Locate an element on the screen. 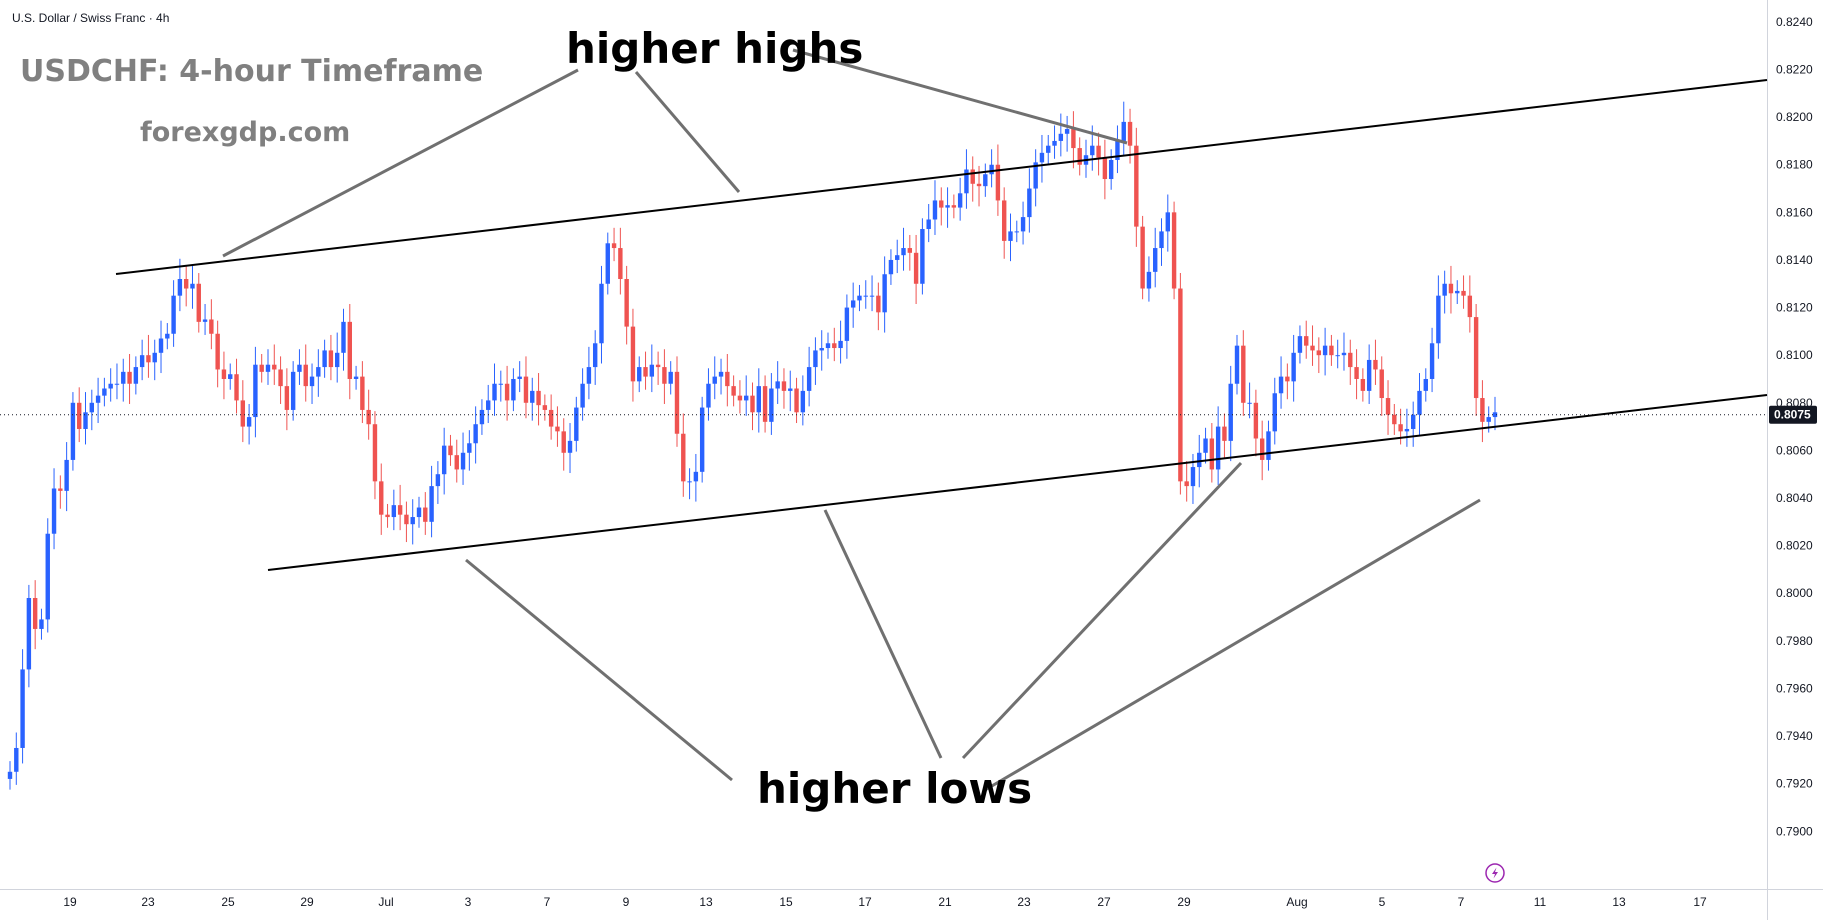 This screenshot has width=1823, height=920. lightning-icon is located at coordinates (1495, 873).